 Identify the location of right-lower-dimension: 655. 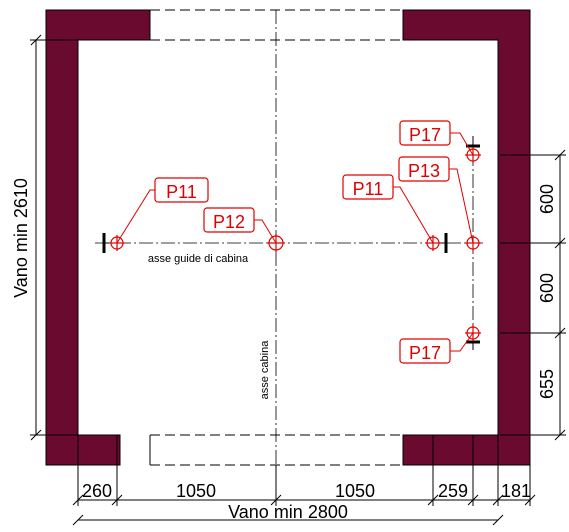
(547, 384).